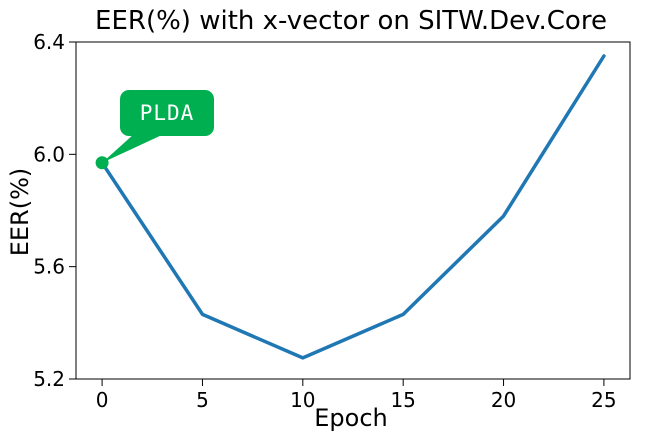  Describe the element at coordinates (49, 154) in the screenshot. I see `y-tick-label: 6.0` at that location.